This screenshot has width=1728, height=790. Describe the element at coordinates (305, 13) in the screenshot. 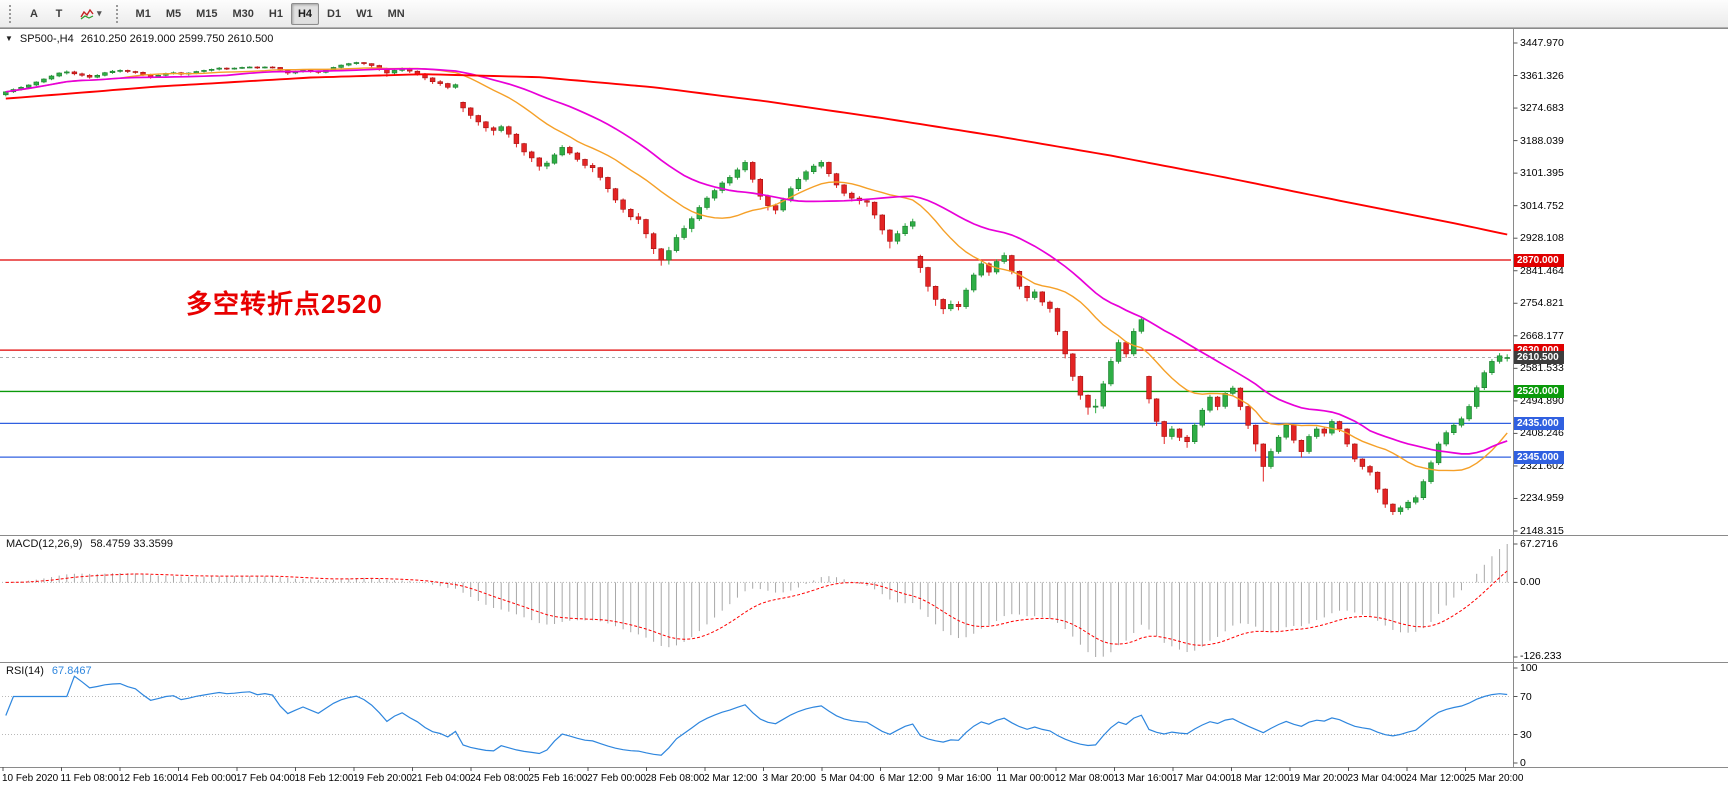

I see `timeframe-h4-button: H4` at that location.